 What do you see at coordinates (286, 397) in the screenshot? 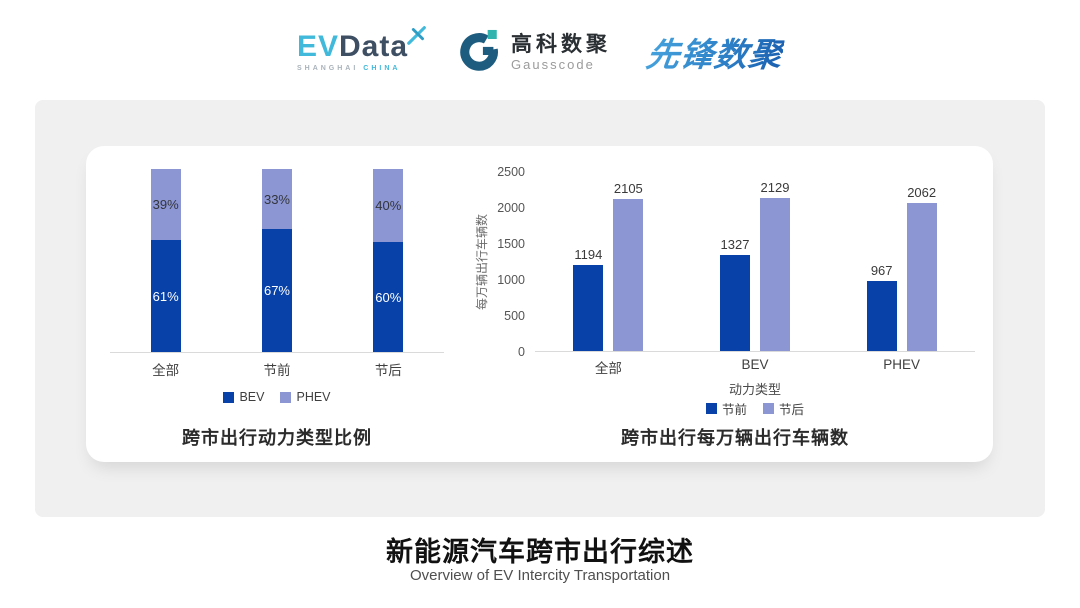
I see `phev-legend-swatch` at bounding box center [286, 397].